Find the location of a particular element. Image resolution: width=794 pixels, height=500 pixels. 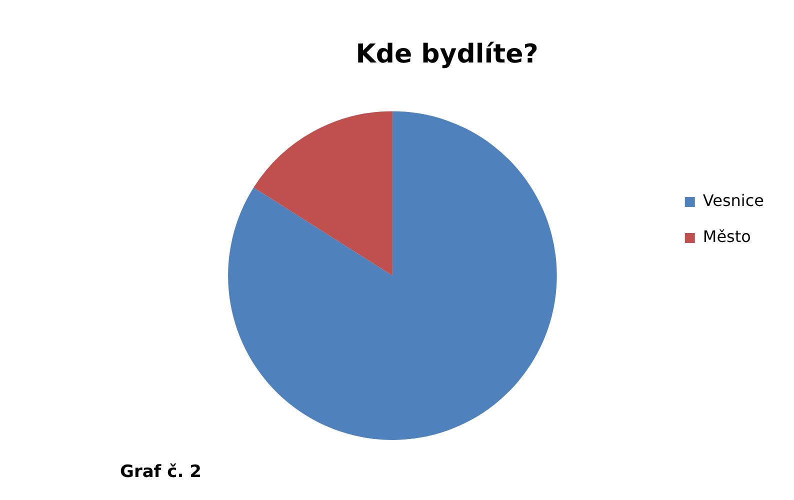

legend-label: Vesnice is located at coordinates (733, 200).